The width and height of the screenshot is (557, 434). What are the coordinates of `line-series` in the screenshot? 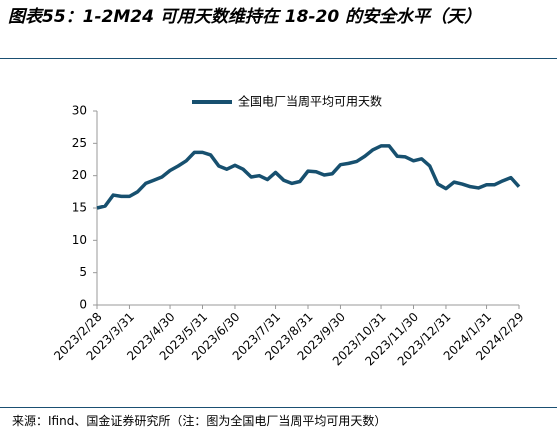 It's located at (308, 177).